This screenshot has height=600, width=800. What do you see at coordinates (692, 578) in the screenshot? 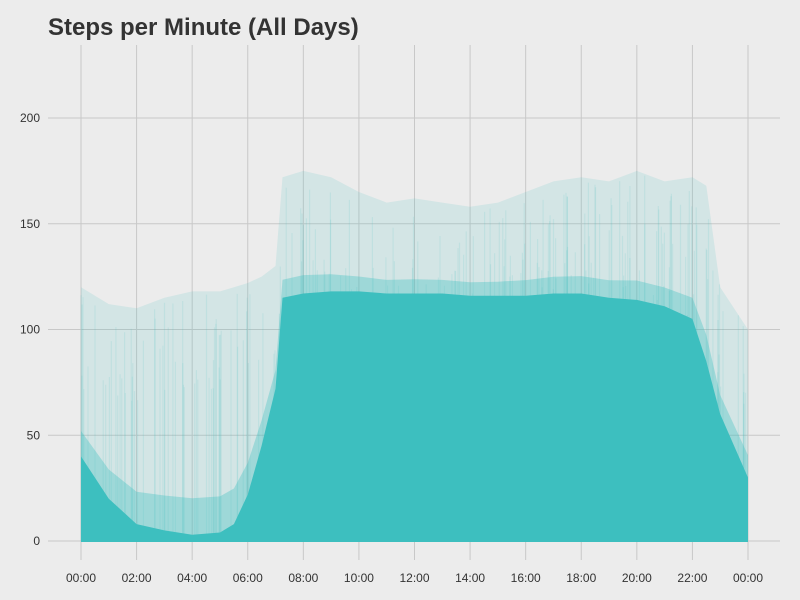
I see `x-tick-label: 22:00` at bounding box center [692, 578].